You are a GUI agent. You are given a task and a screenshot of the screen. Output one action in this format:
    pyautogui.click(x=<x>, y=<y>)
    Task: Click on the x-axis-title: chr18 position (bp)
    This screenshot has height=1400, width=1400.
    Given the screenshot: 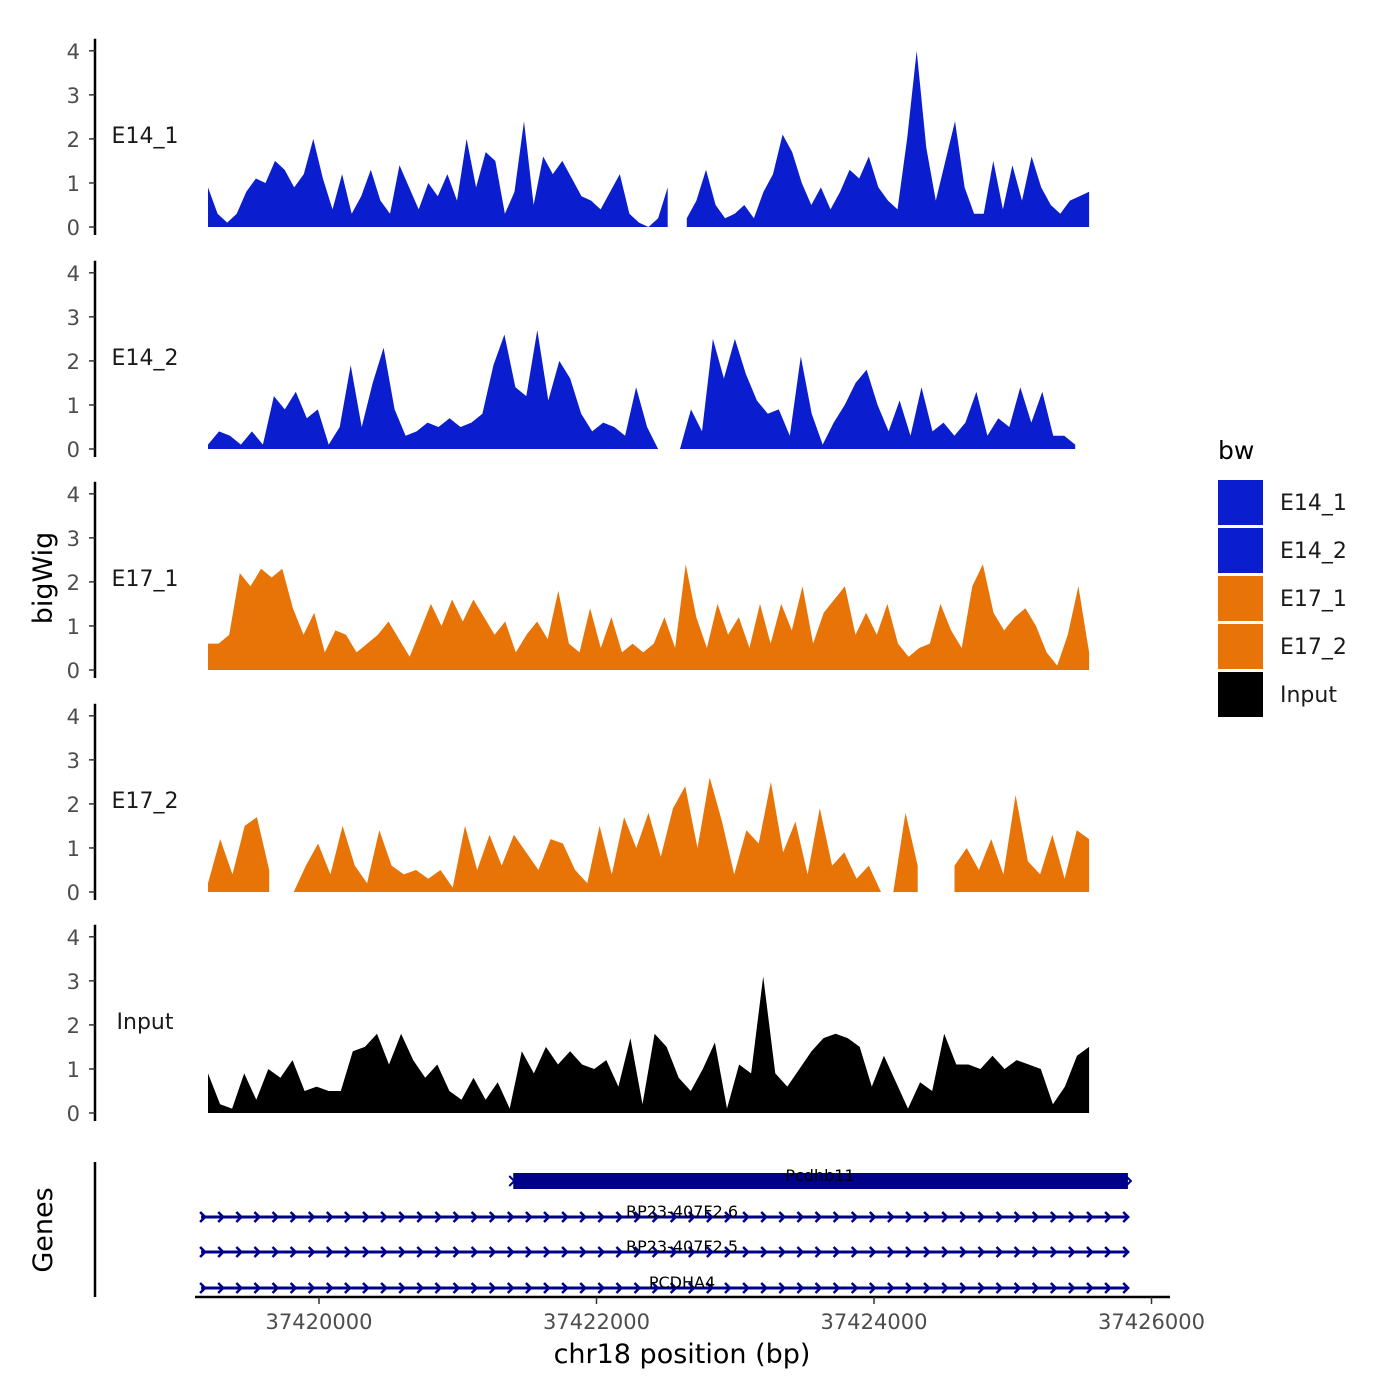 What is the action you would take?
    pyautogui.click(x=682, y=1354)
    